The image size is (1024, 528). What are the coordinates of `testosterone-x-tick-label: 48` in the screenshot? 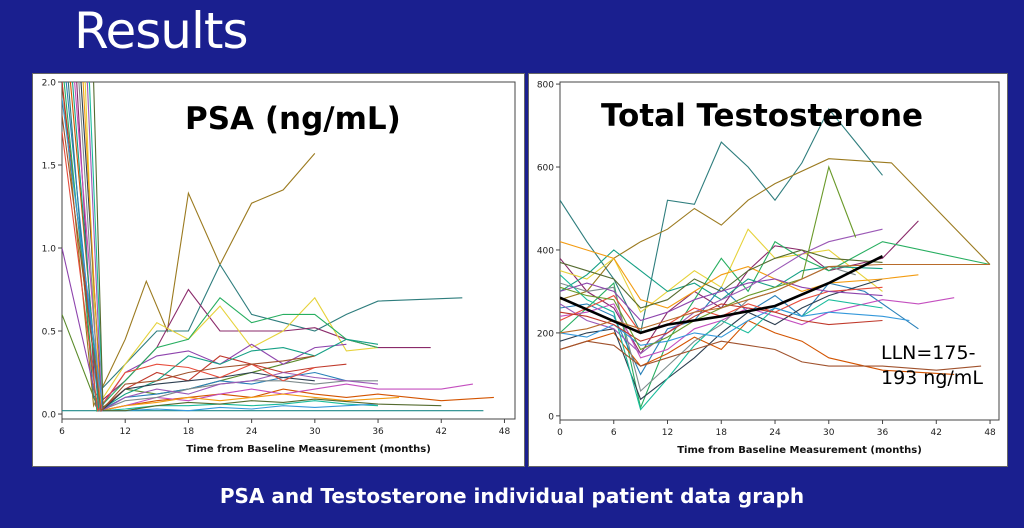 It's located at (990, 433).